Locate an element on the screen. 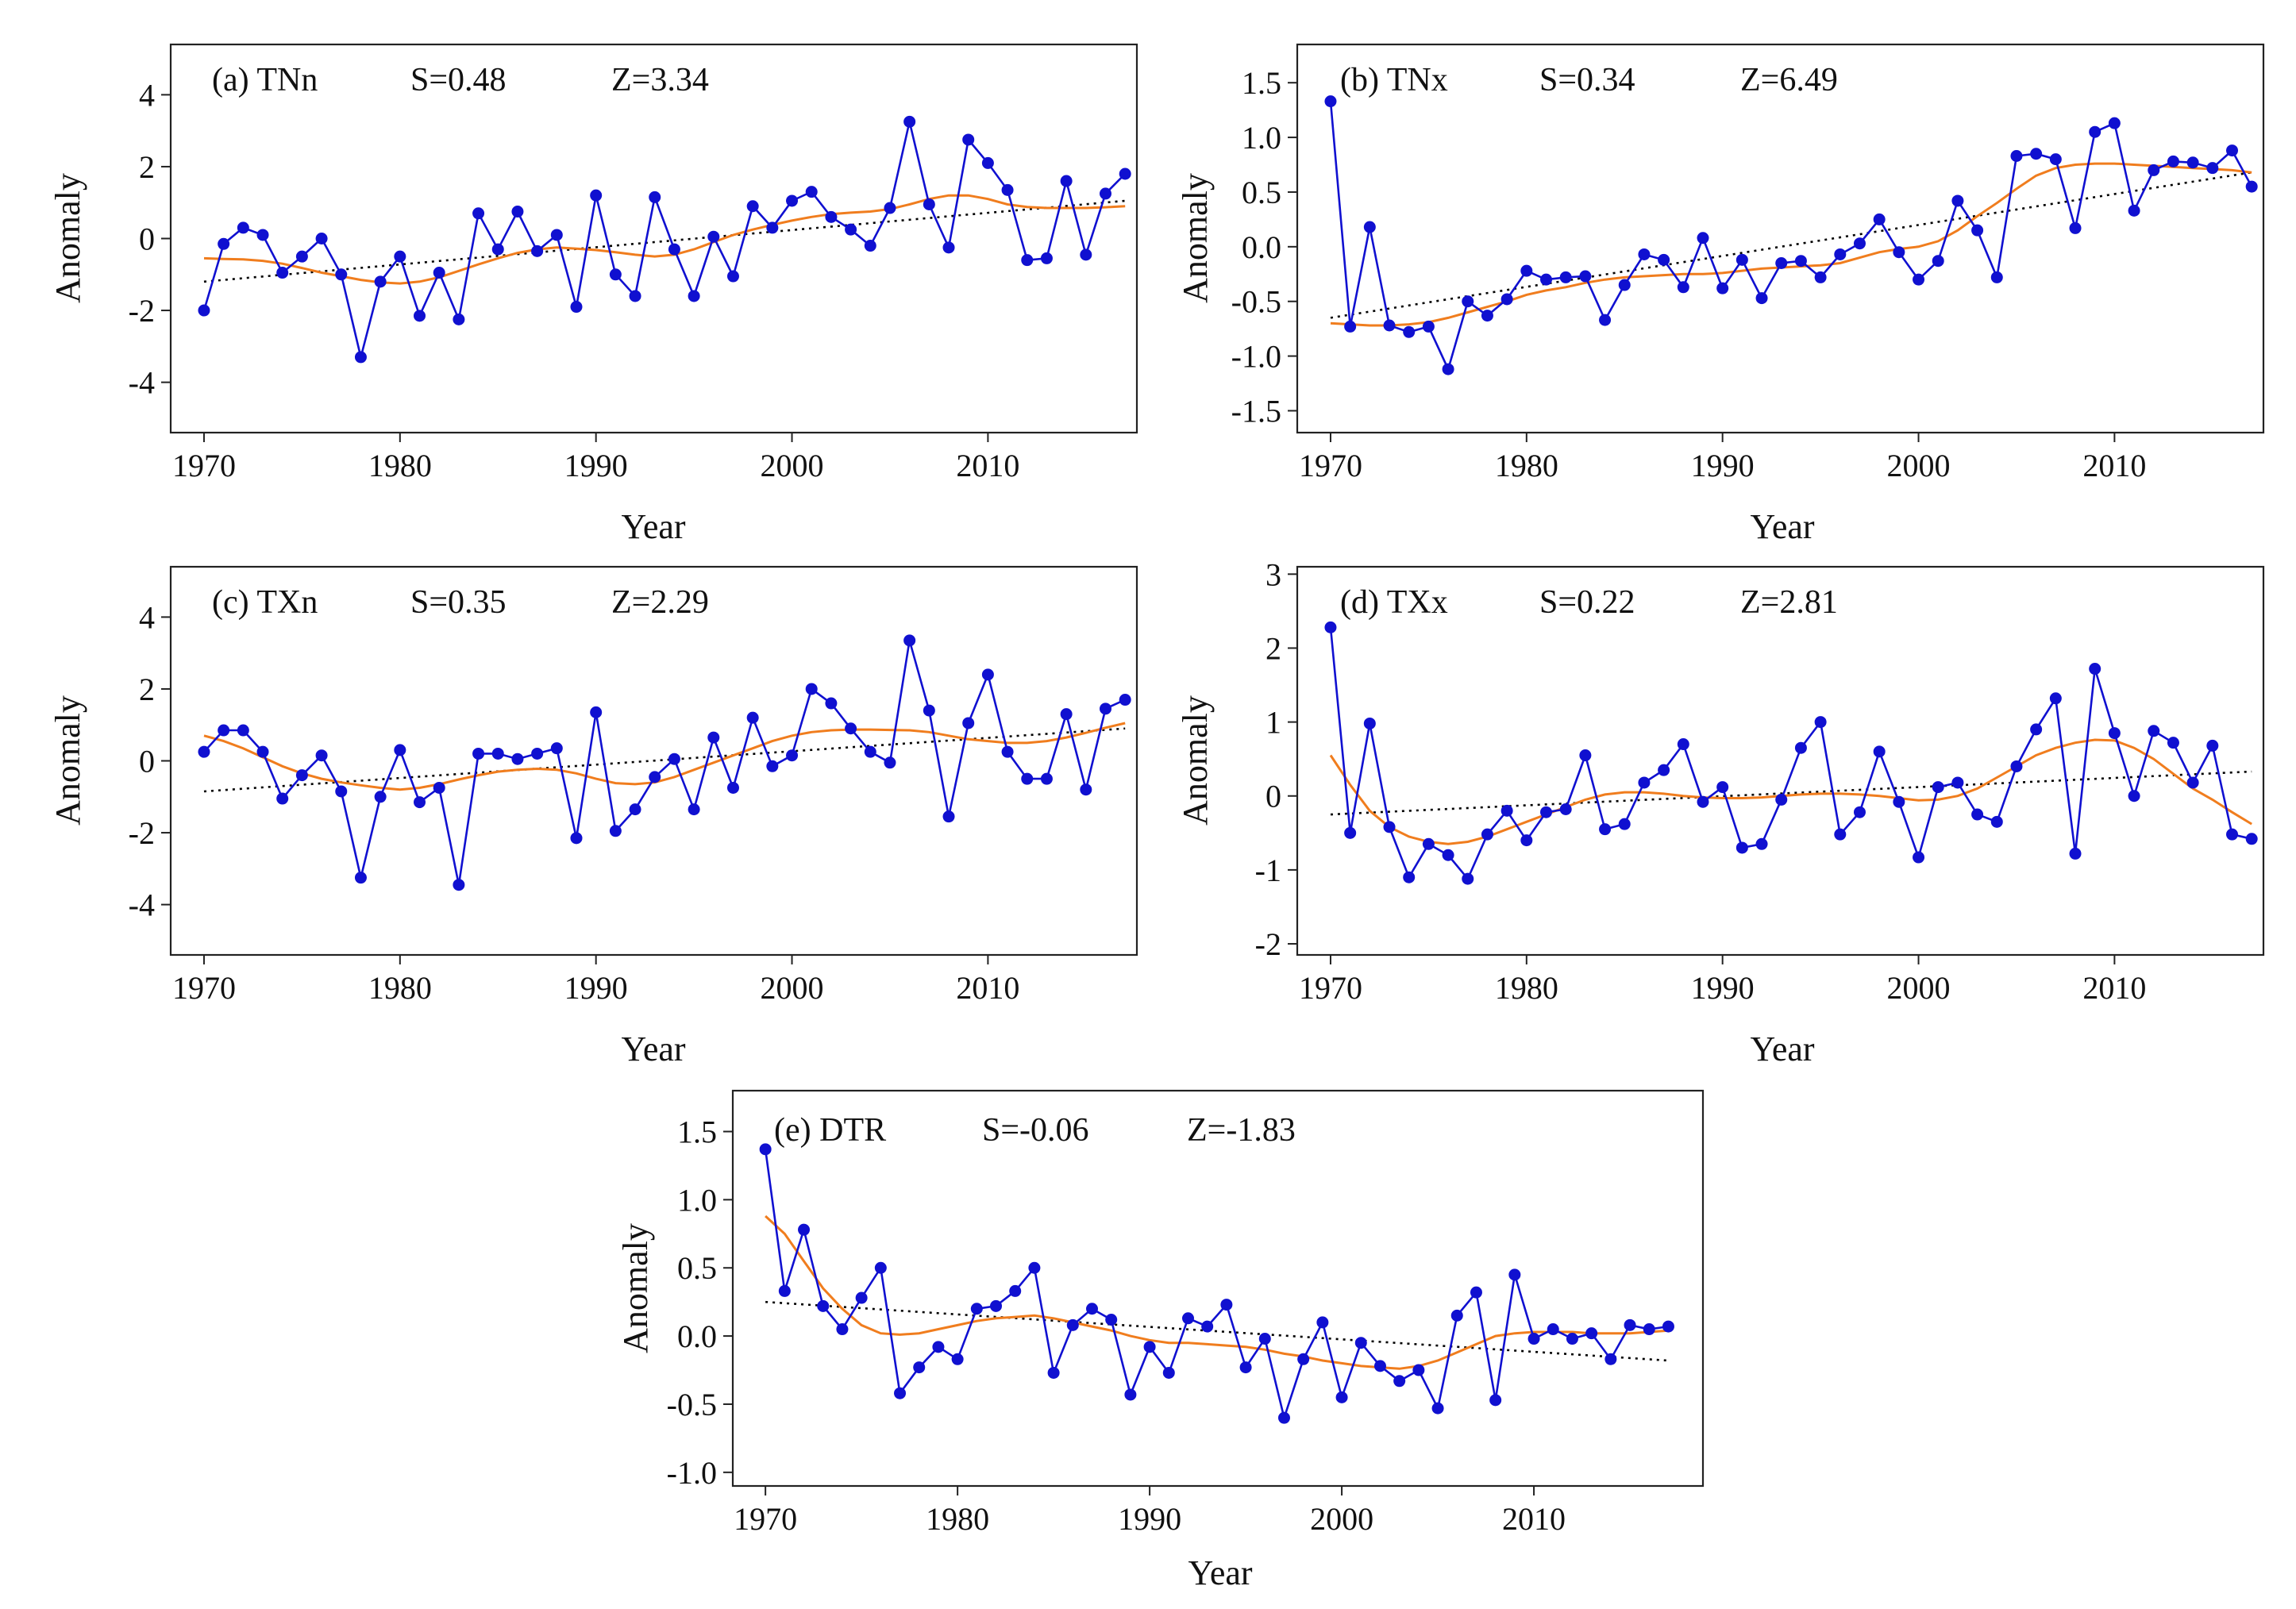  data-point-d-1984 is located at coordinates (1605, 829).